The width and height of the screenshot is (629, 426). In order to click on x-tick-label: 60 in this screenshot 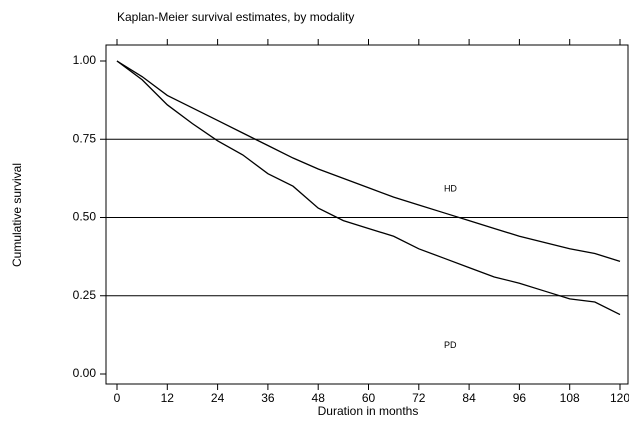, I will do `click(369, 398)`.